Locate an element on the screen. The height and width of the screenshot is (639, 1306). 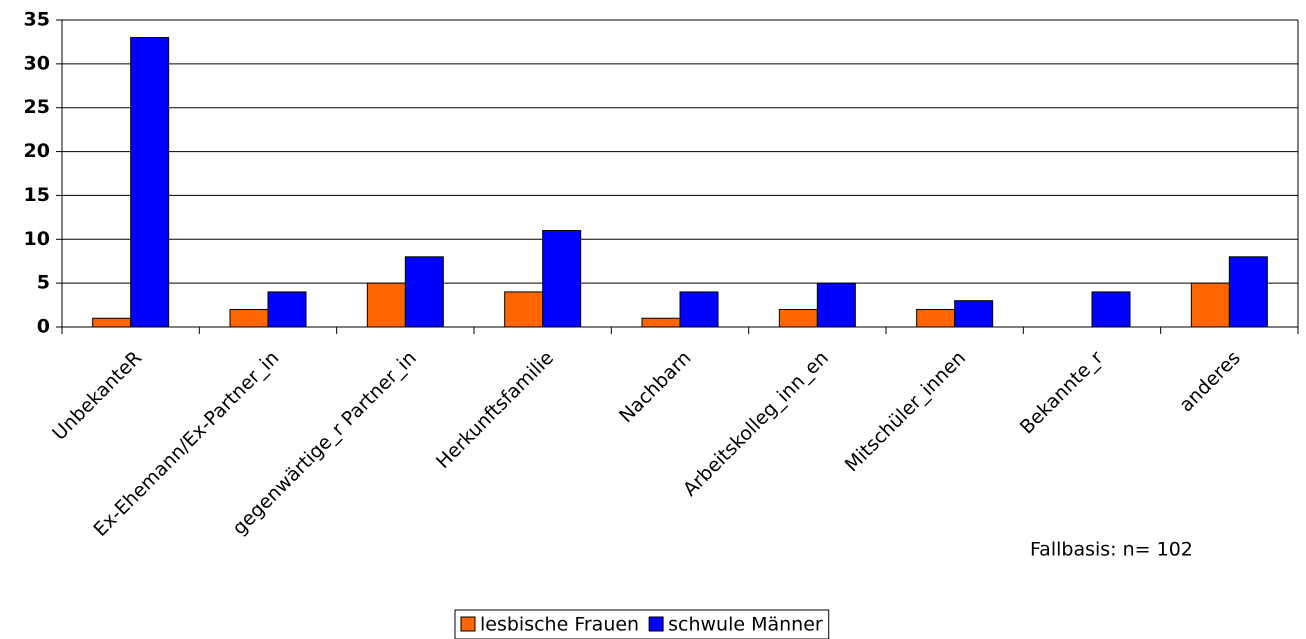
annotation: Fallbasis: n= 102 is located at coordinates (1111, 550).